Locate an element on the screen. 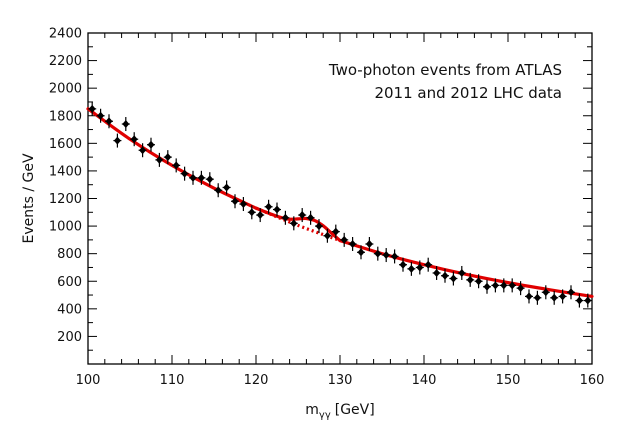  annotation-line-2: 2011 and 2012 LHC data is located at coordinates (468, 93).